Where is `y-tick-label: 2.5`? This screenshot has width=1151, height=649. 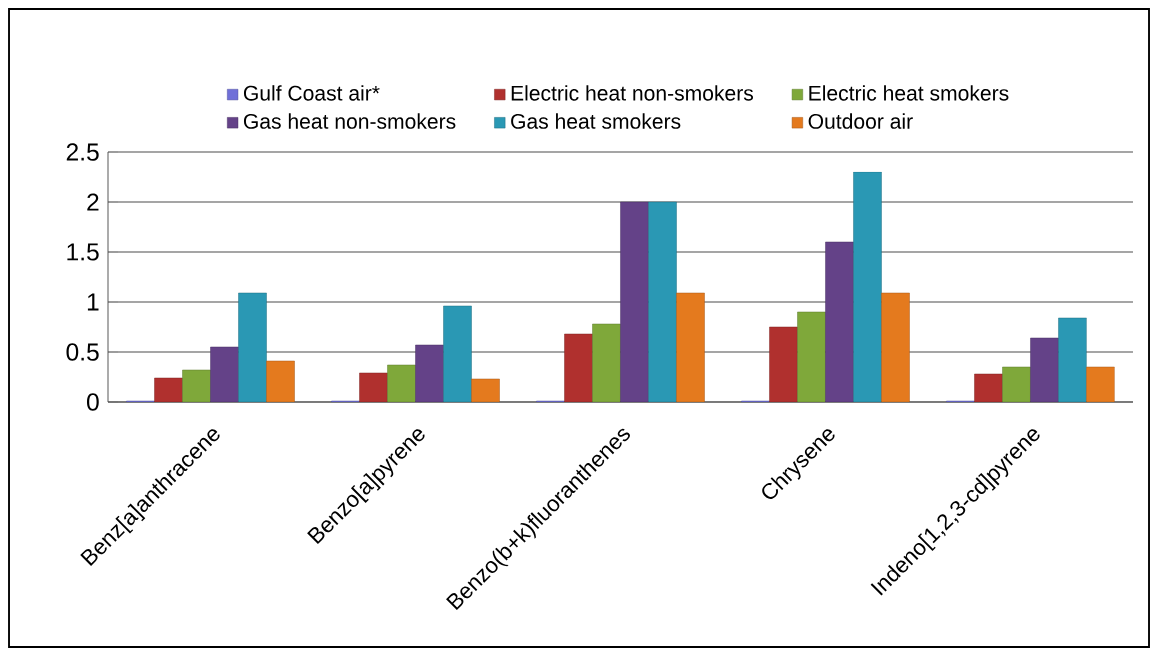 y-tick-label: 2.5 is located at coordinates (82, 152).